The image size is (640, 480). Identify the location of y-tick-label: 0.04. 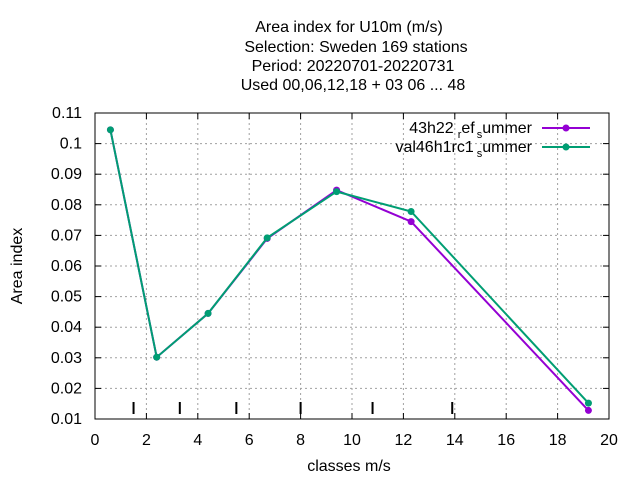
(66, 327).